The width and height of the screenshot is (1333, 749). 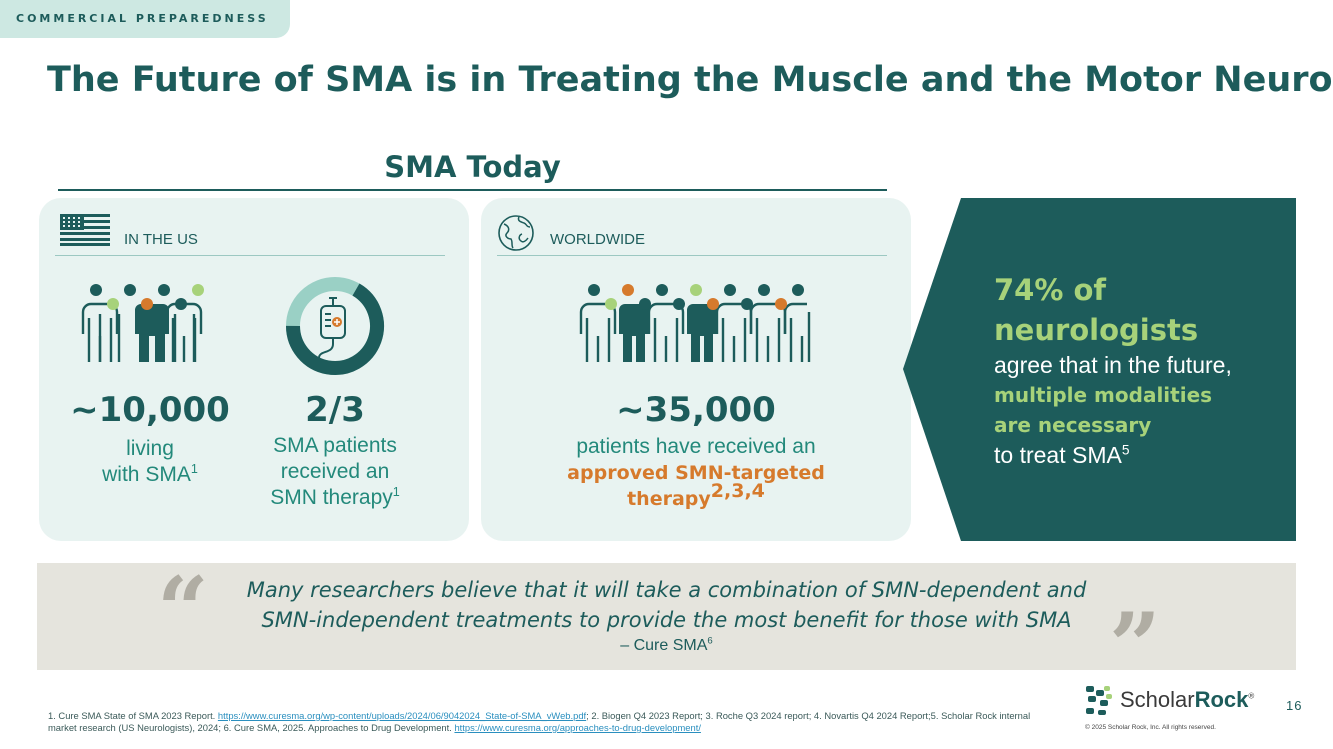 What do you see at coordinates (250, 255) in the screenshot?
I see `us-card-rule` at bounding box center [250, 255].